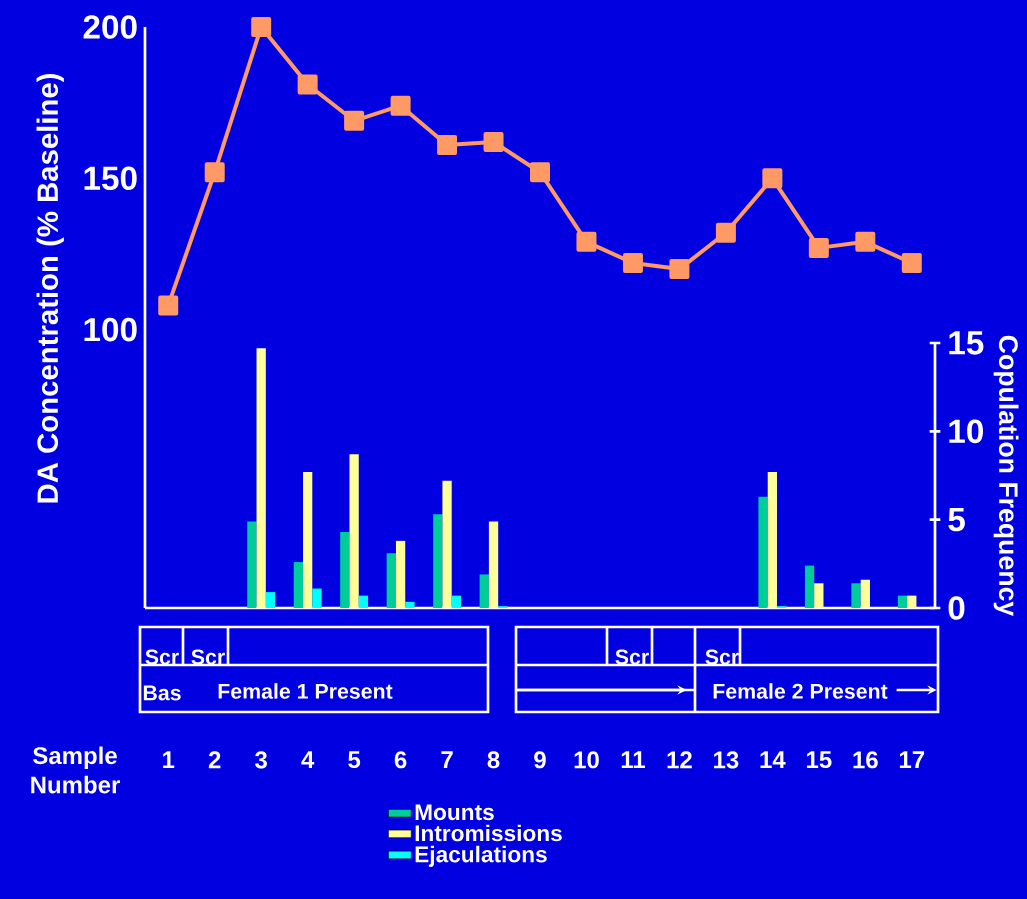 The width and height of the screenshot is (1027, 899). What do you see at coordinates (540, 760) in the screenshot?
I see `x-tick-label: 9` at bounding box center [540, 760].